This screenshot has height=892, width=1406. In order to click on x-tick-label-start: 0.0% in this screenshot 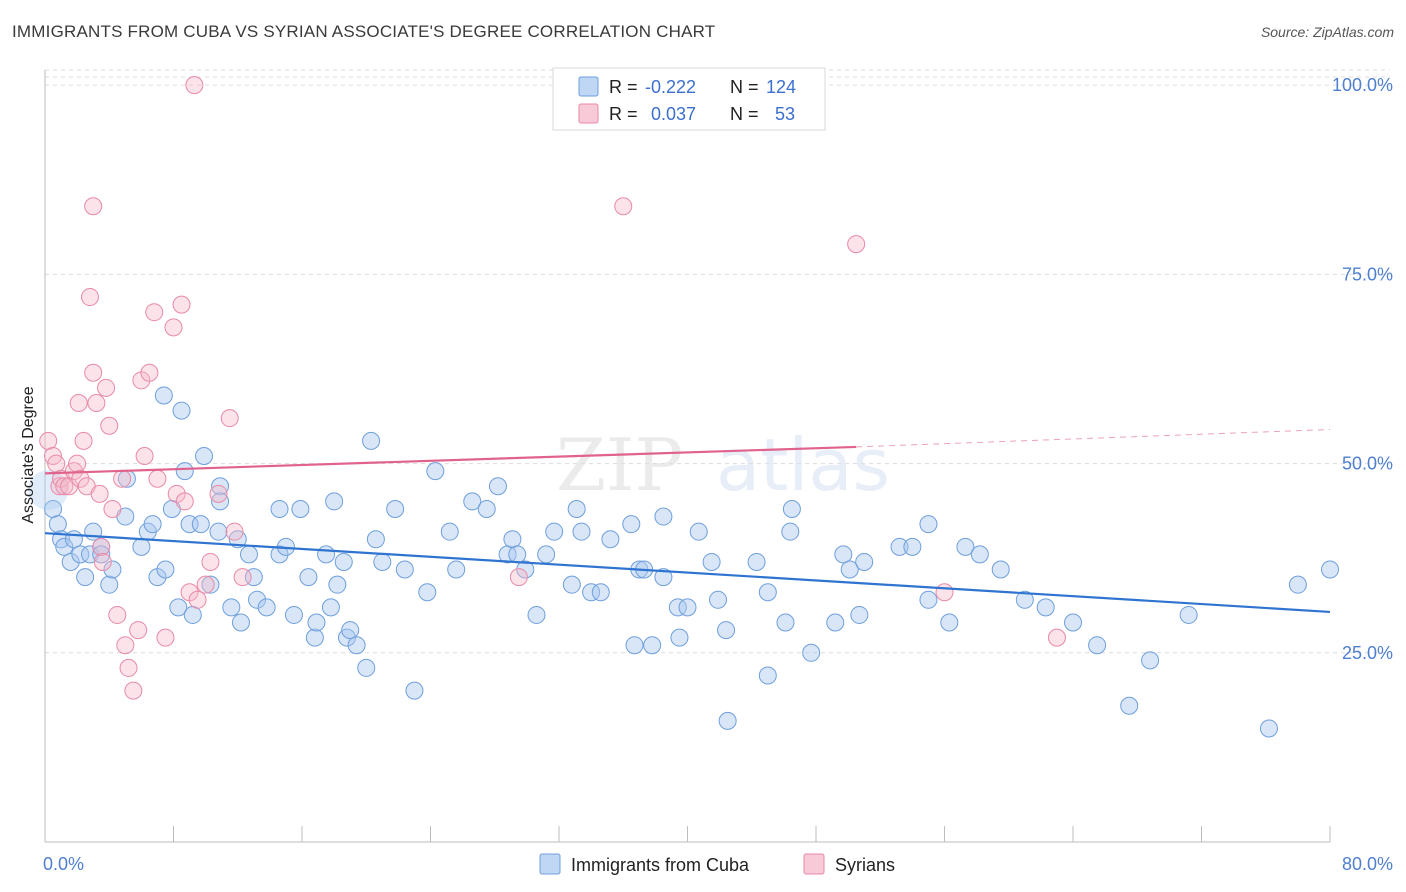, I will do `click(63, 864)`.